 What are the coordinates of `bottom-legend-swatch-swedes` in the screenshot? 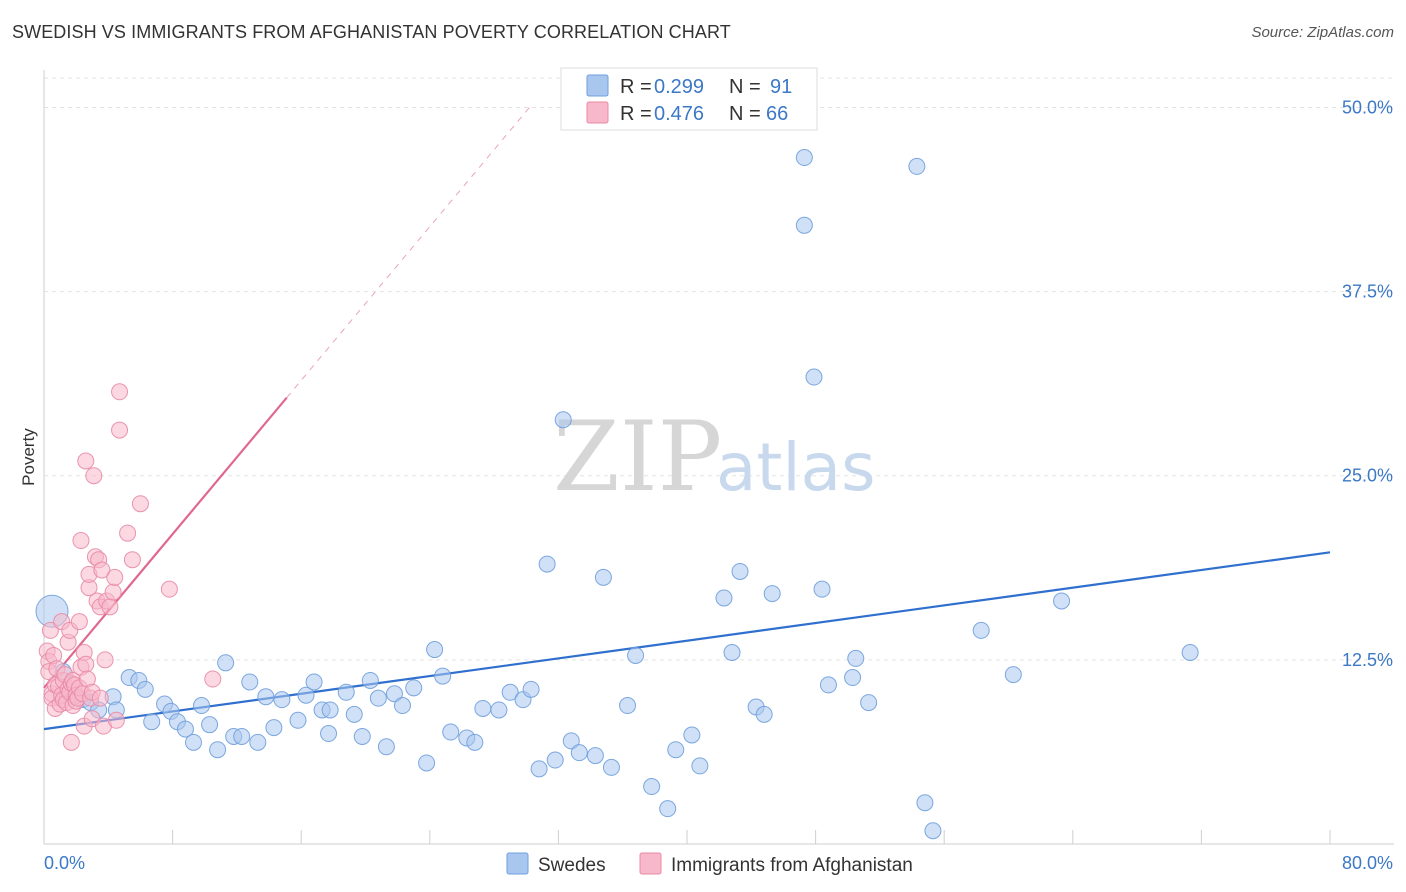 It's located at (517, 863).